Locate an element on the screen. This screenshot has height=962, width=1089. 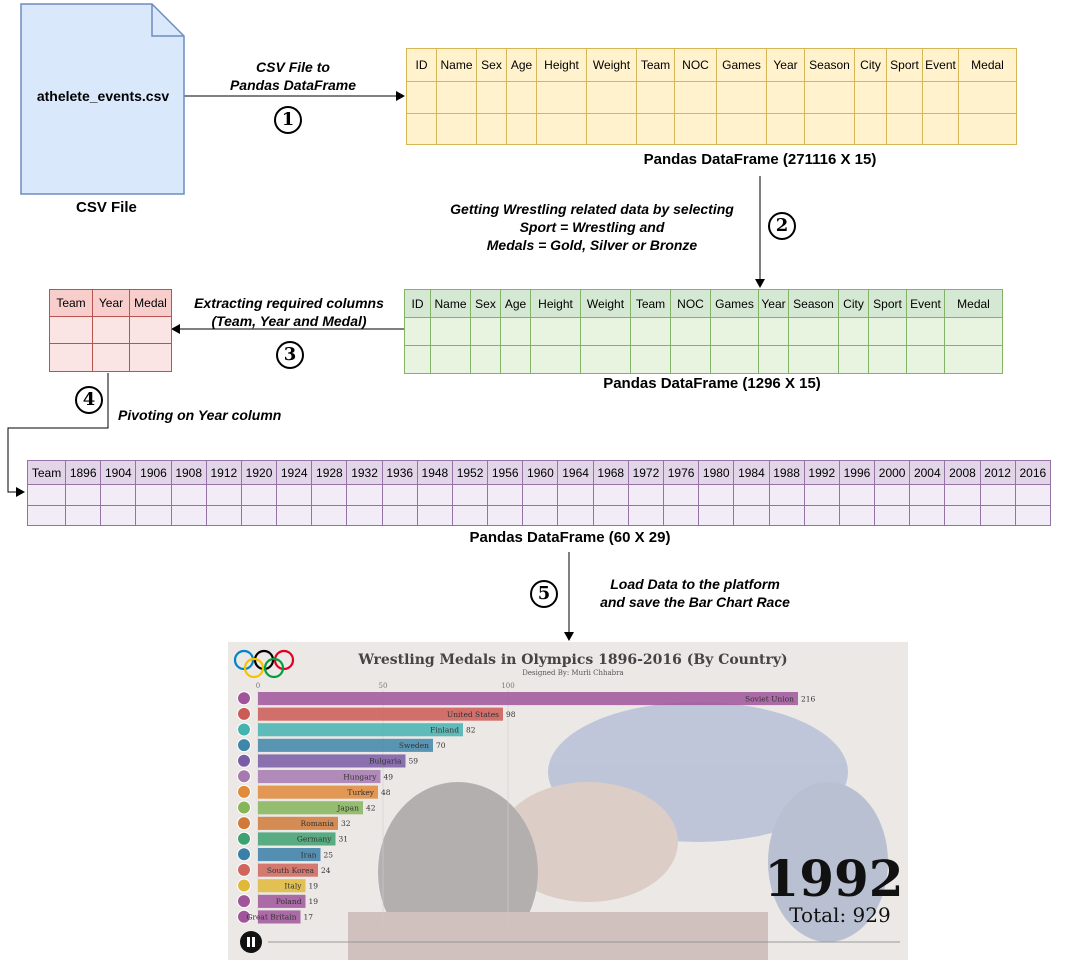
df1-caption: Pandas DataFrame (271116 X 15) is located at coordinates (760, 159).